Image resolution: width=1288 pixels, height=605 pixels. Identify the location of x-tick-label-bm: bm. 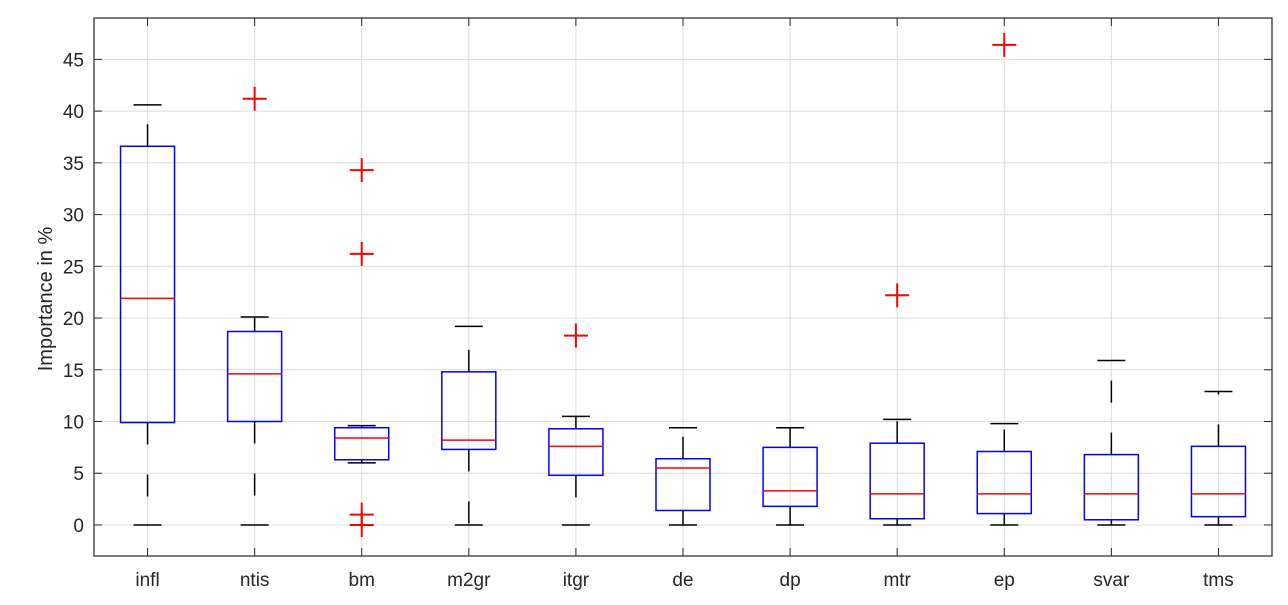
(362, 580).